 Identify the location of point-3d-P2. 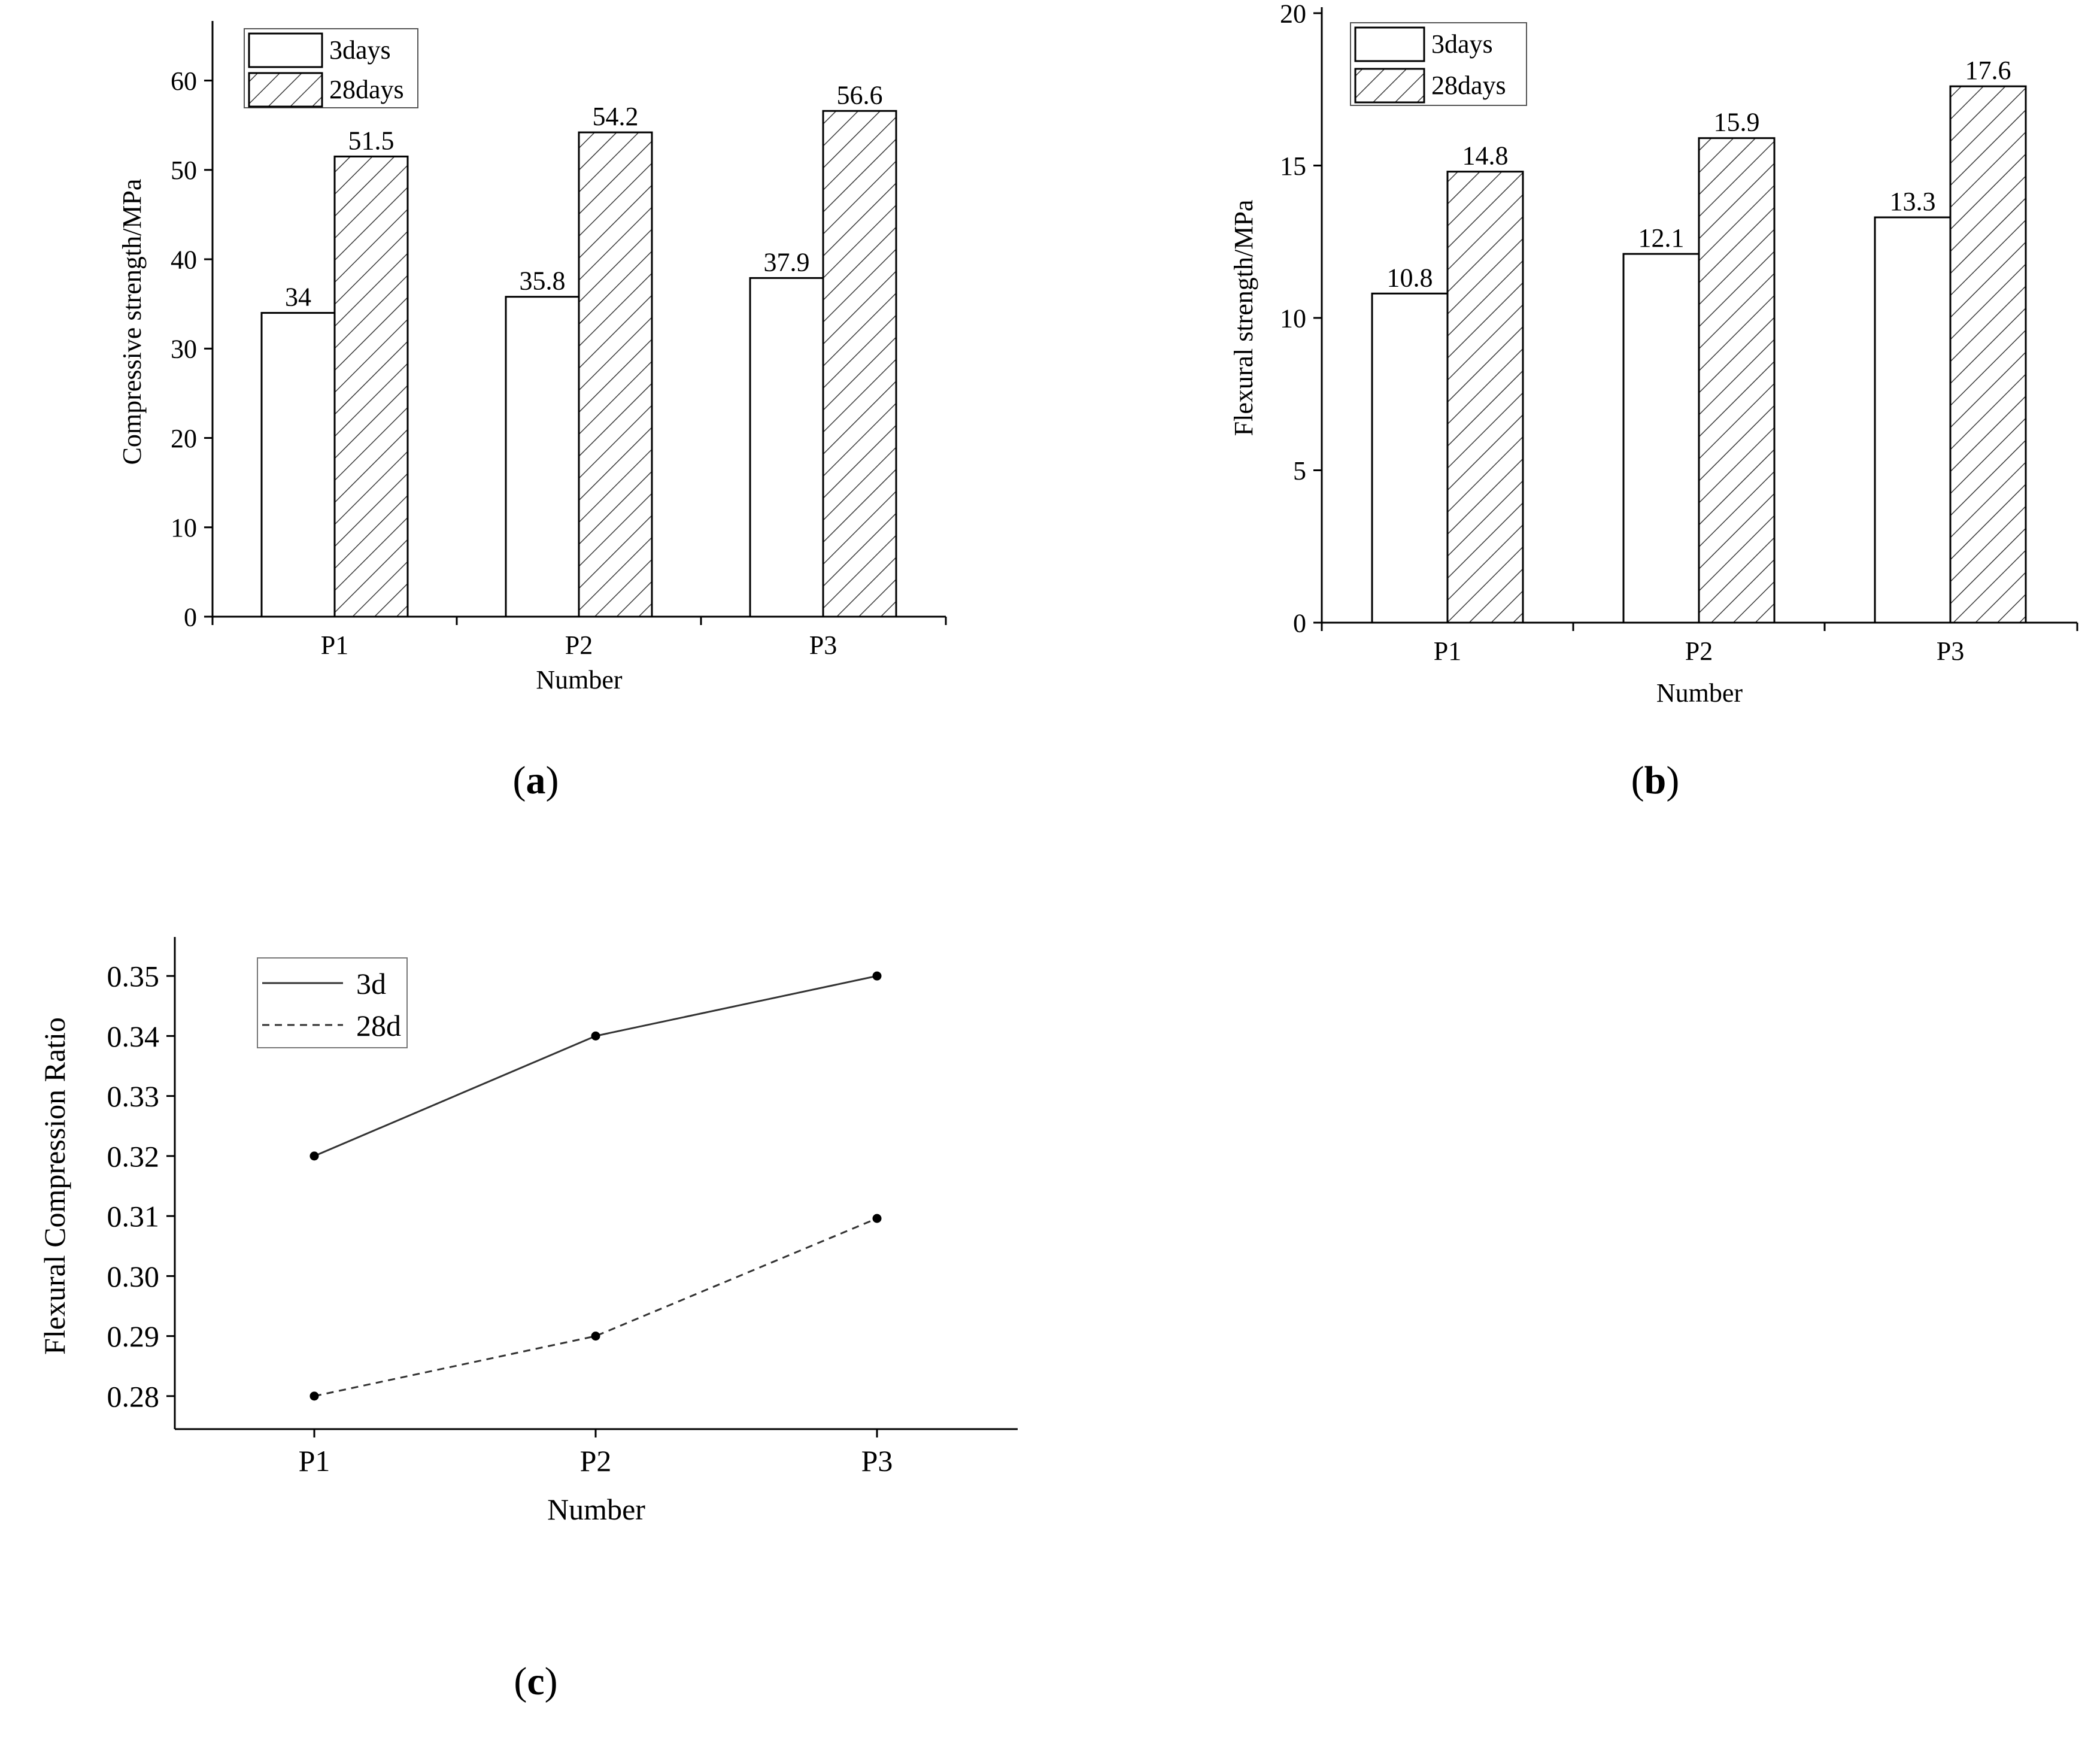
(595, 1036).